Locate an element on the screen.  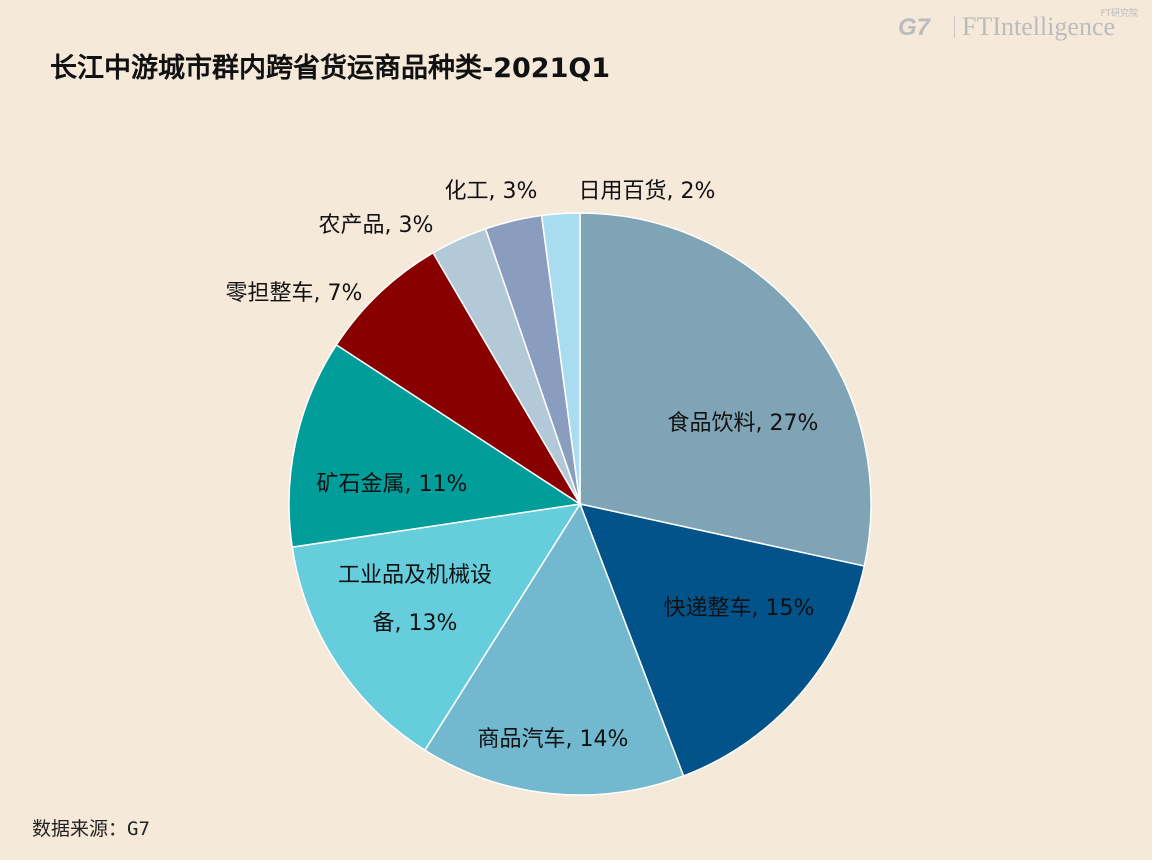
pie-label-2: 快递整车, 15% is located at coordinates (739, 608).